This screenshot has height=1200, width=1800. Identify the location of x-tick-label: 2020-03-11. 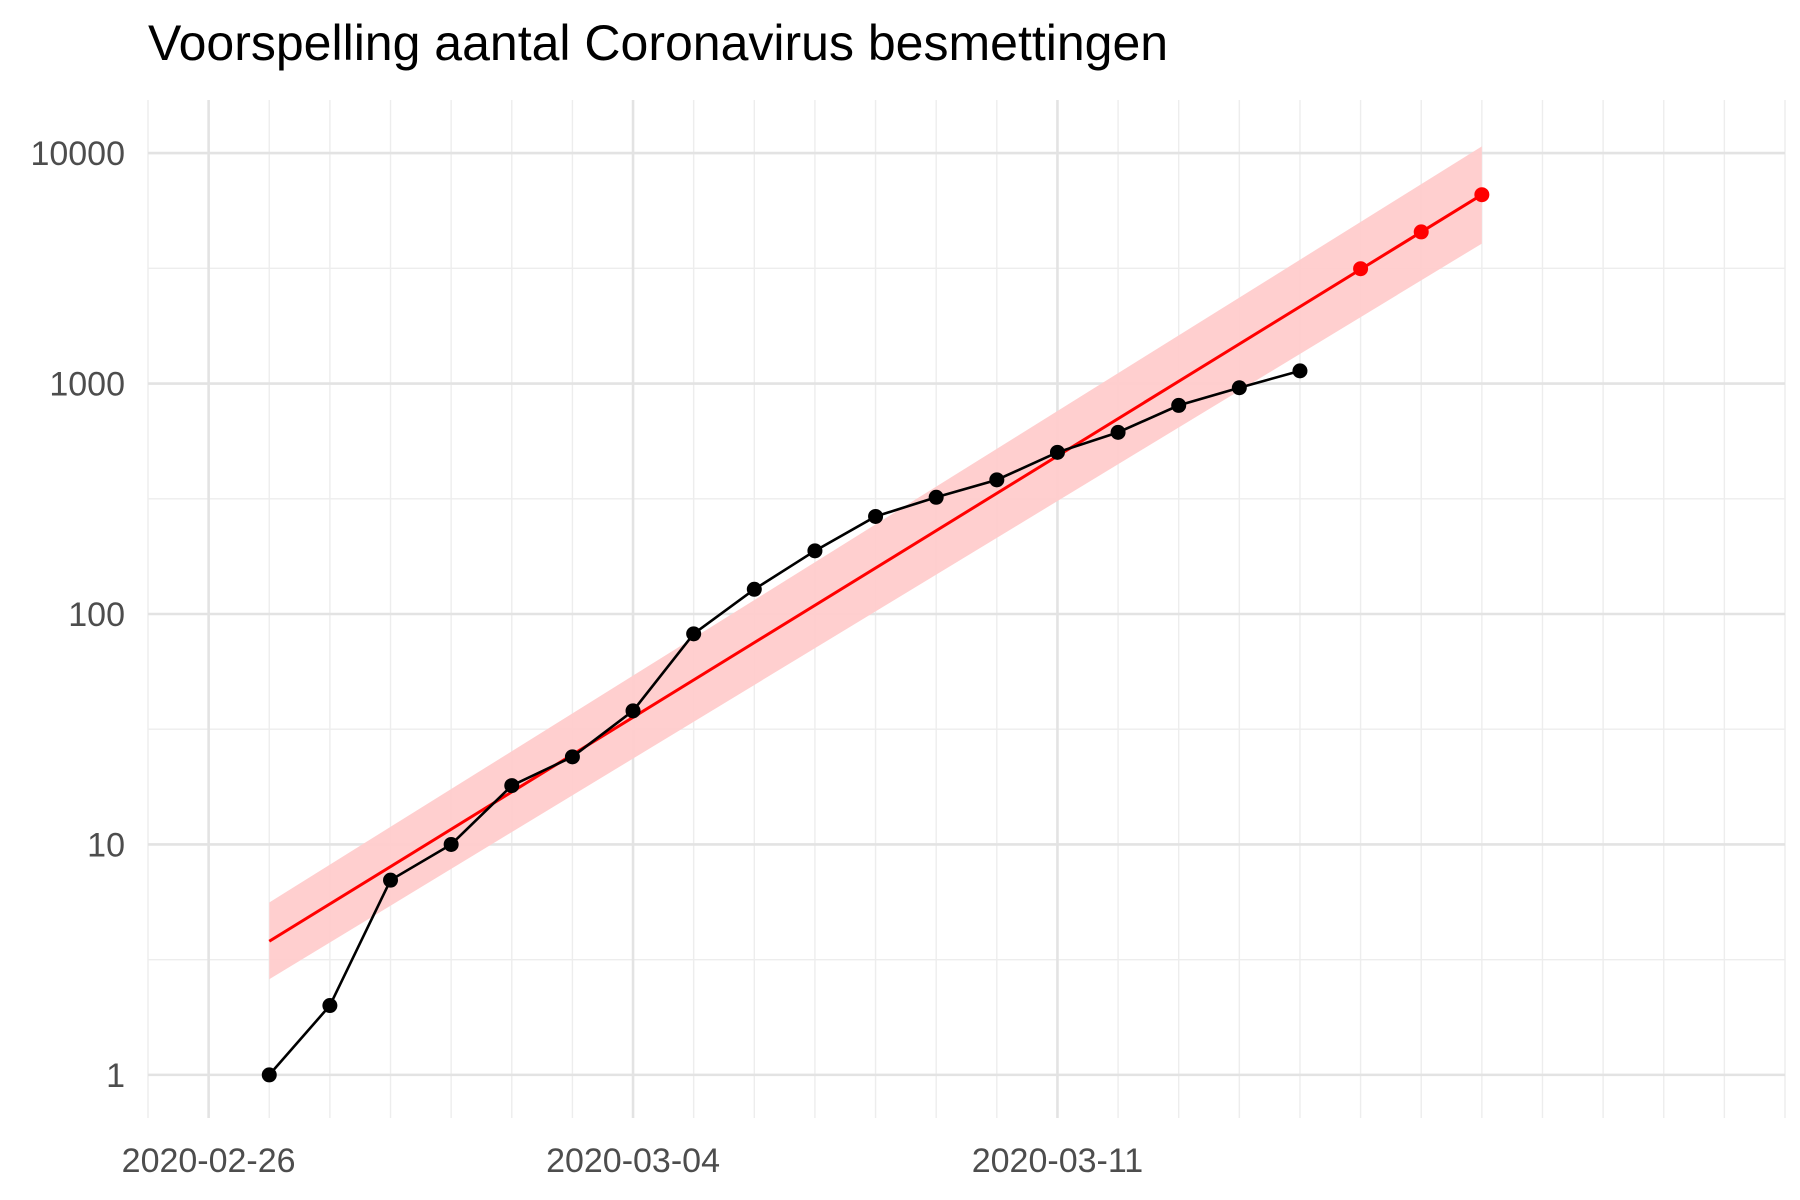
(1057, 1161).